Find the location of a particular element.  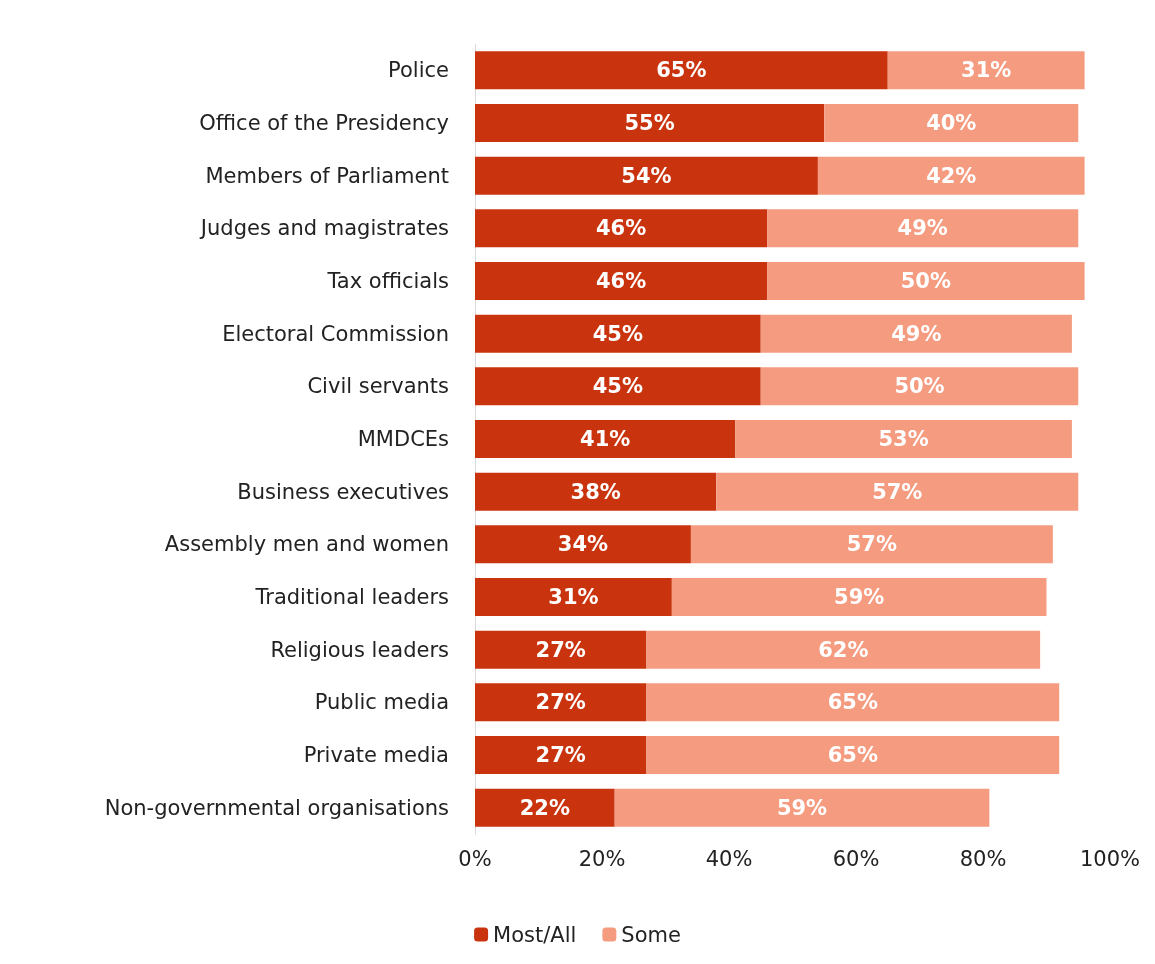

y-tick-label: Tax officials is located at coordinates (387, 281).